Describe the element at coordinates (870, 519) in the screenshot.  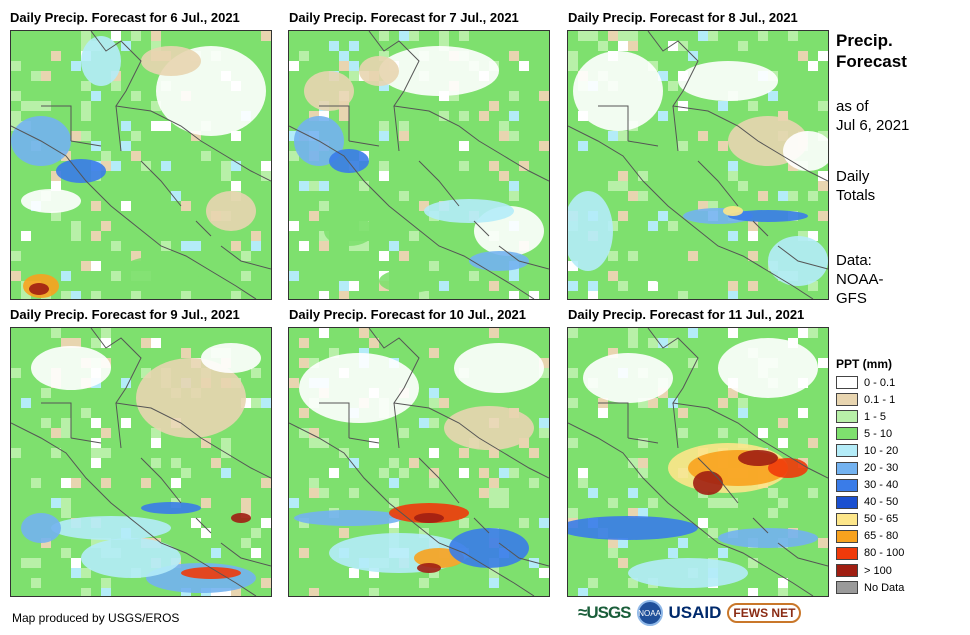
I see `legend-item: 50 - 65` at that location.